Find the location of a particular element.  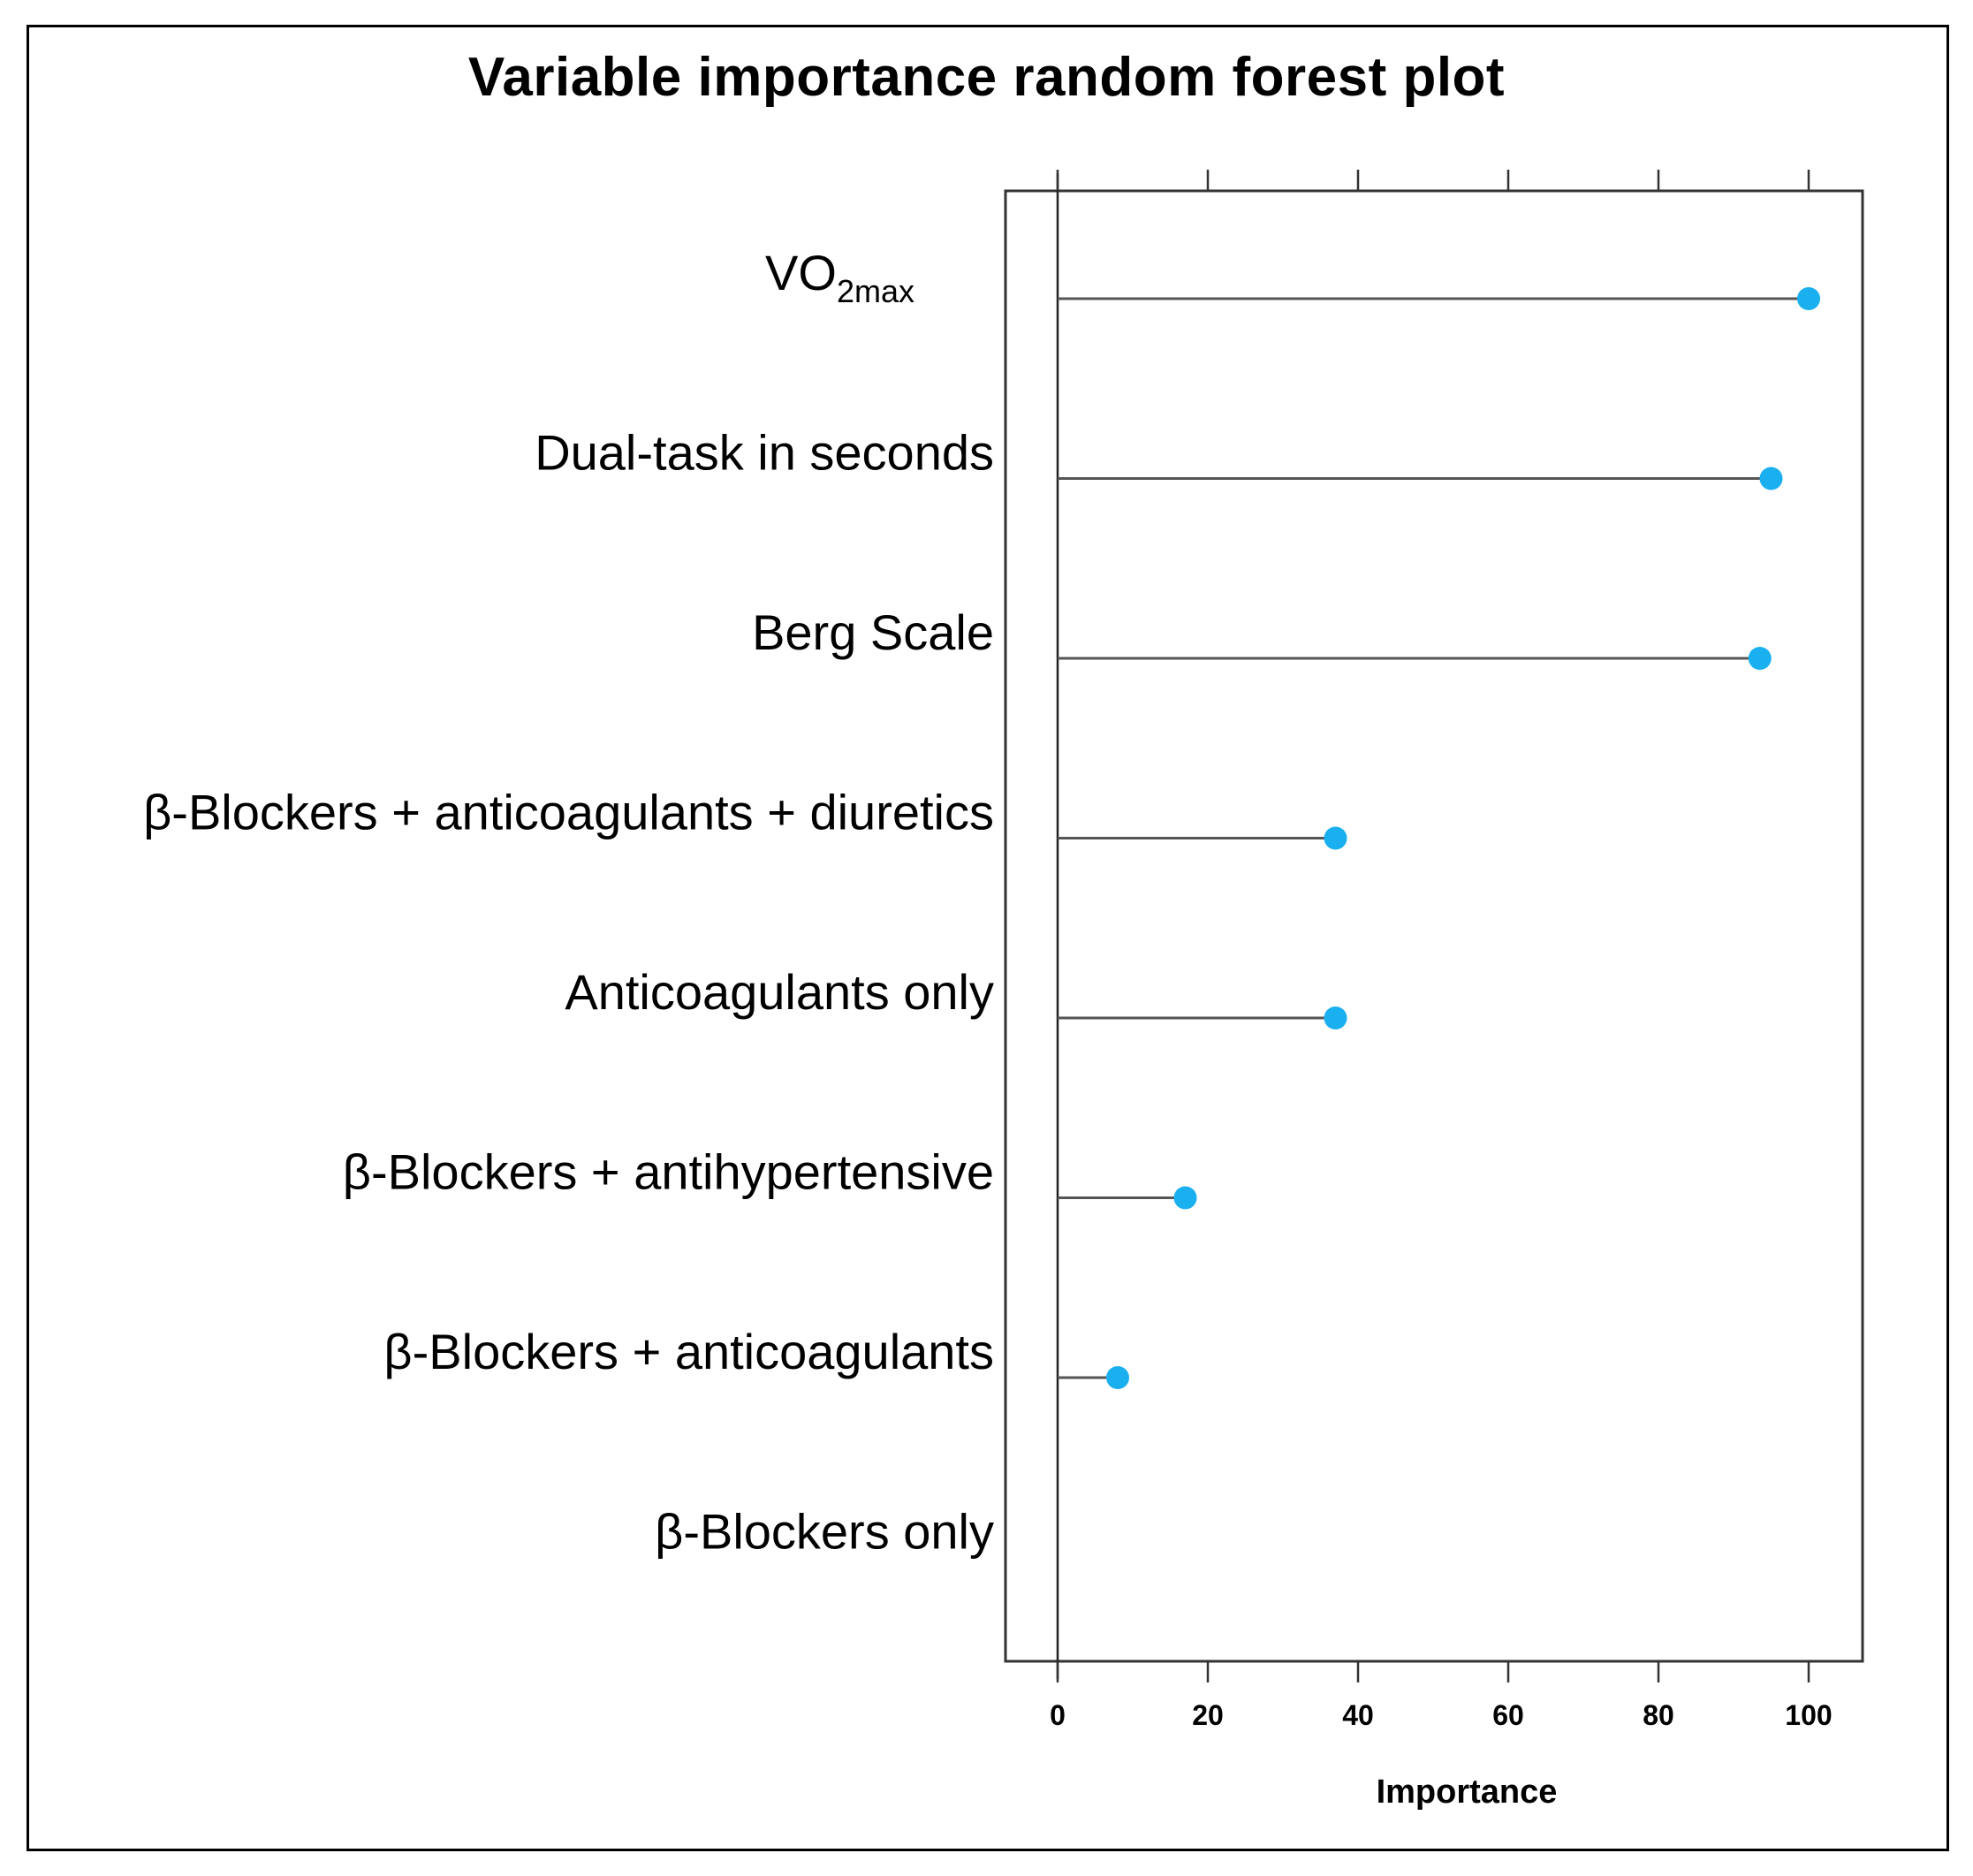

category-label: Anticoagulants only is located at coordinates (779, 992).